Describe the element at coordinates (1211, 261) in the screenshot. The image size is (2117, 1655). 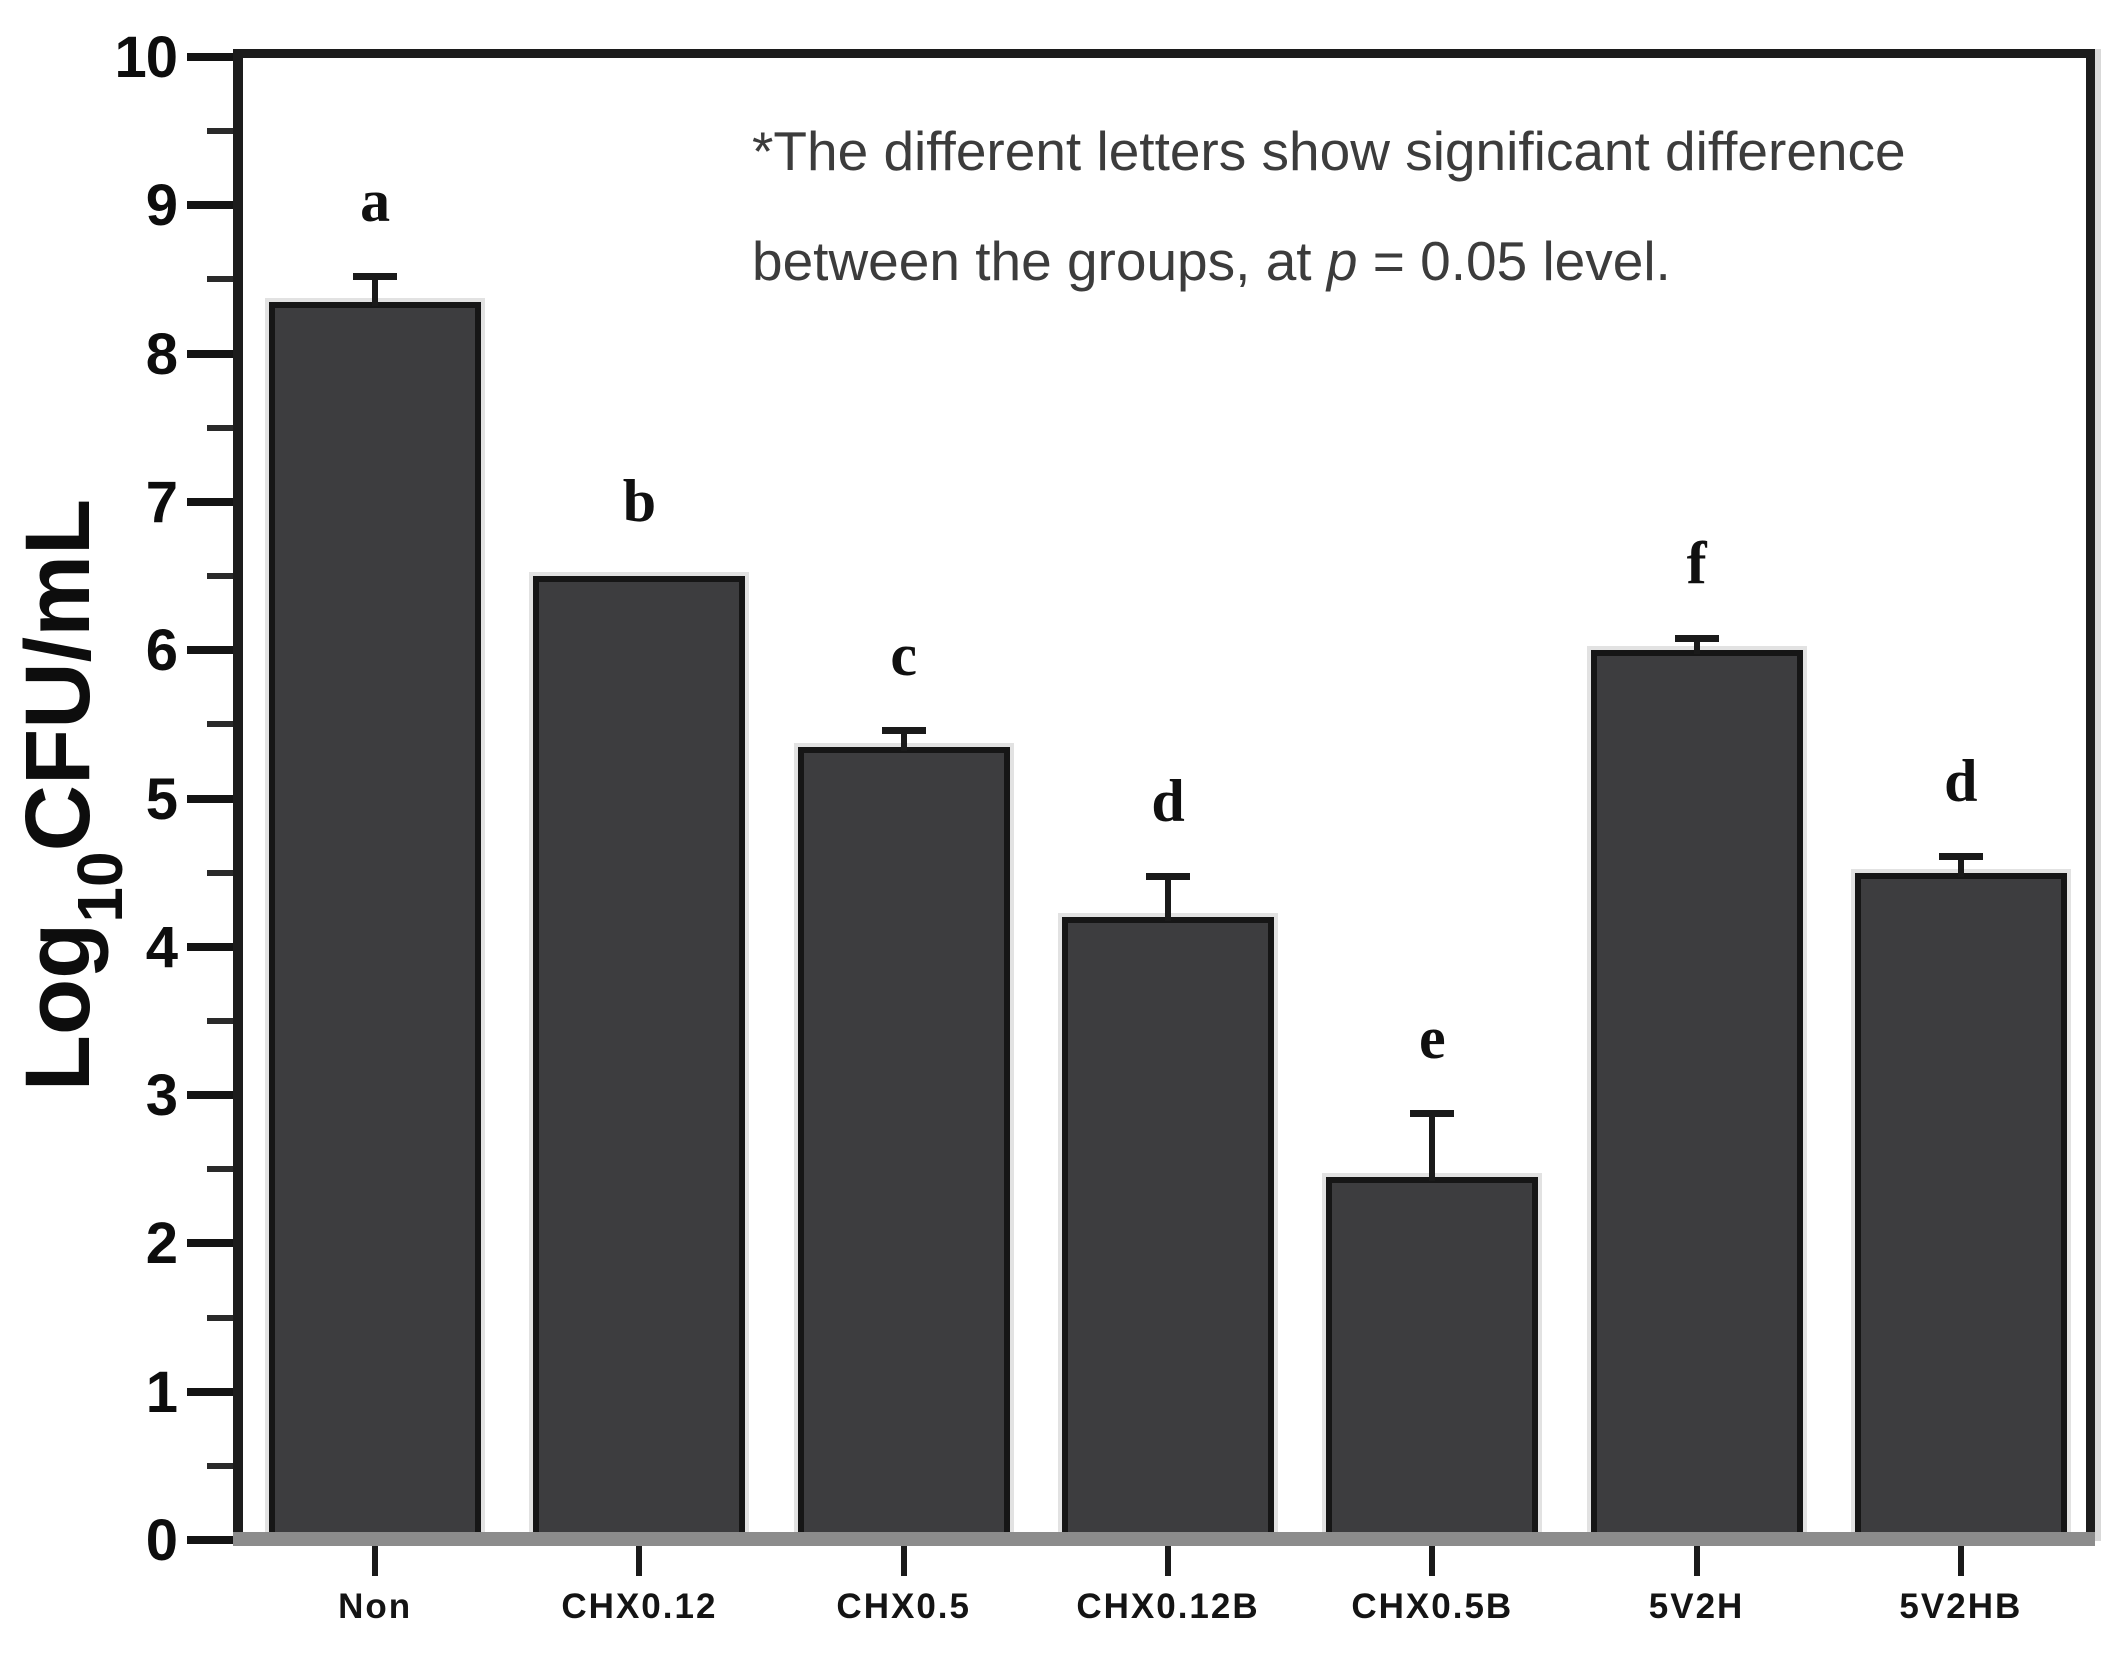
I see `annotation-line-2: between the groups, at p = 0.05 level.` at that location.